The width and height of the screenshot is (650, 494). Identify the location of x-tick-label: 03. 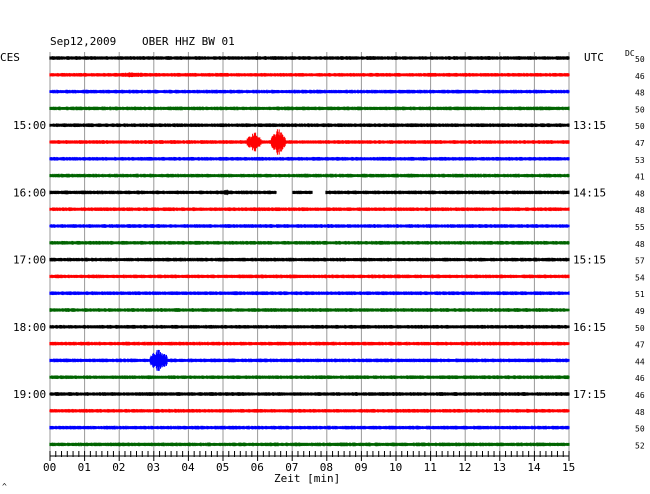
(153, 467).